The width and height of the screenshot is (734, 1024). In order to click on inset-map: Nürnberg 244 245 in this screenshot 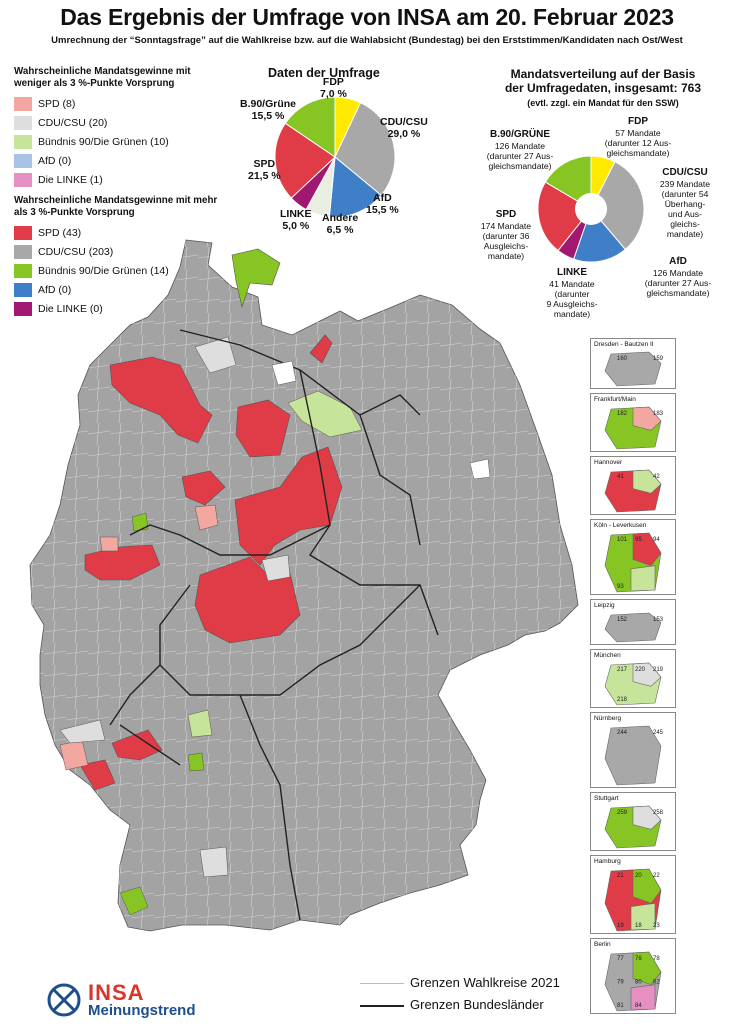, I will do `click(633, 750)`.